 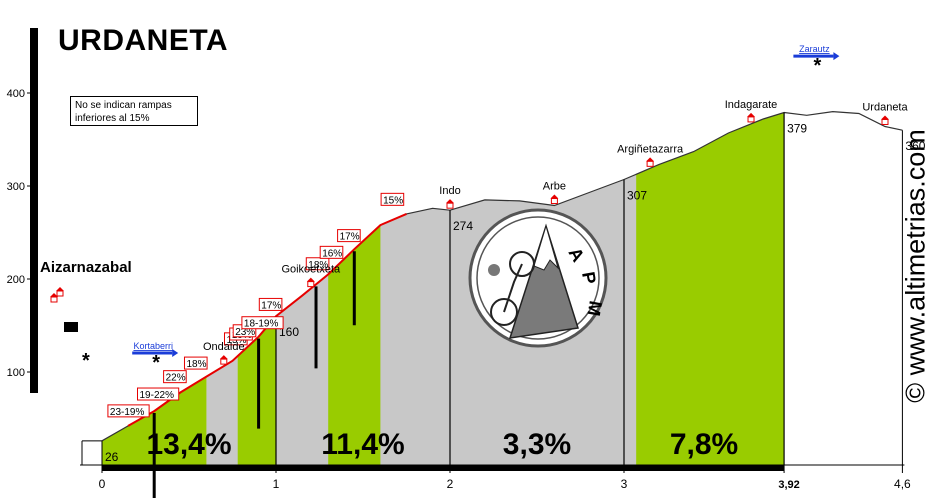 What do you see at coordinates (814, 49) in the screenshot?
I see `junction-label: Zarautz` at bounding box center [814, 49].